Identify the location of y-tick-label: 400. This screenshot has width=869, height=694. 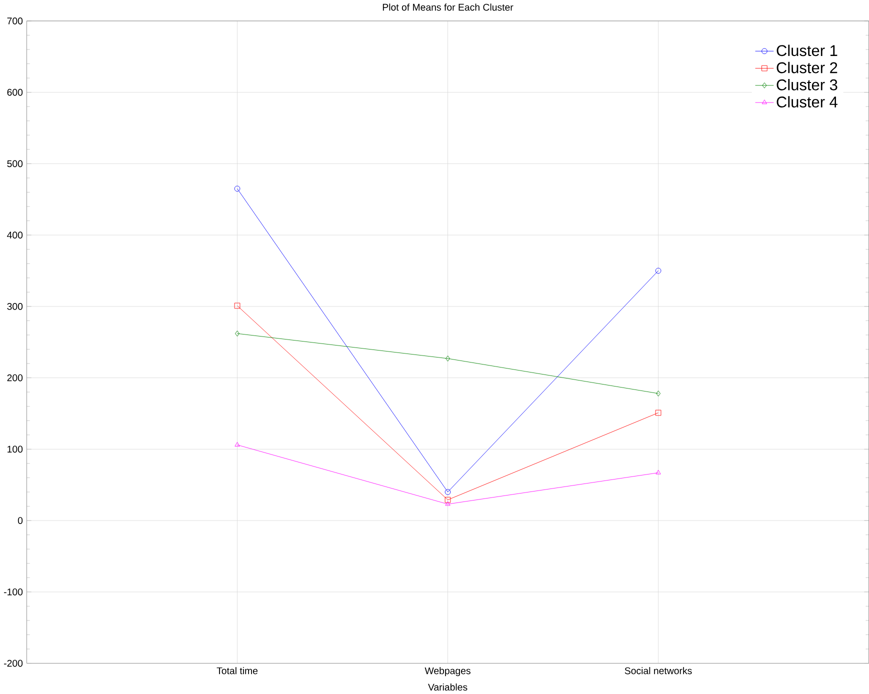
(15, 235).